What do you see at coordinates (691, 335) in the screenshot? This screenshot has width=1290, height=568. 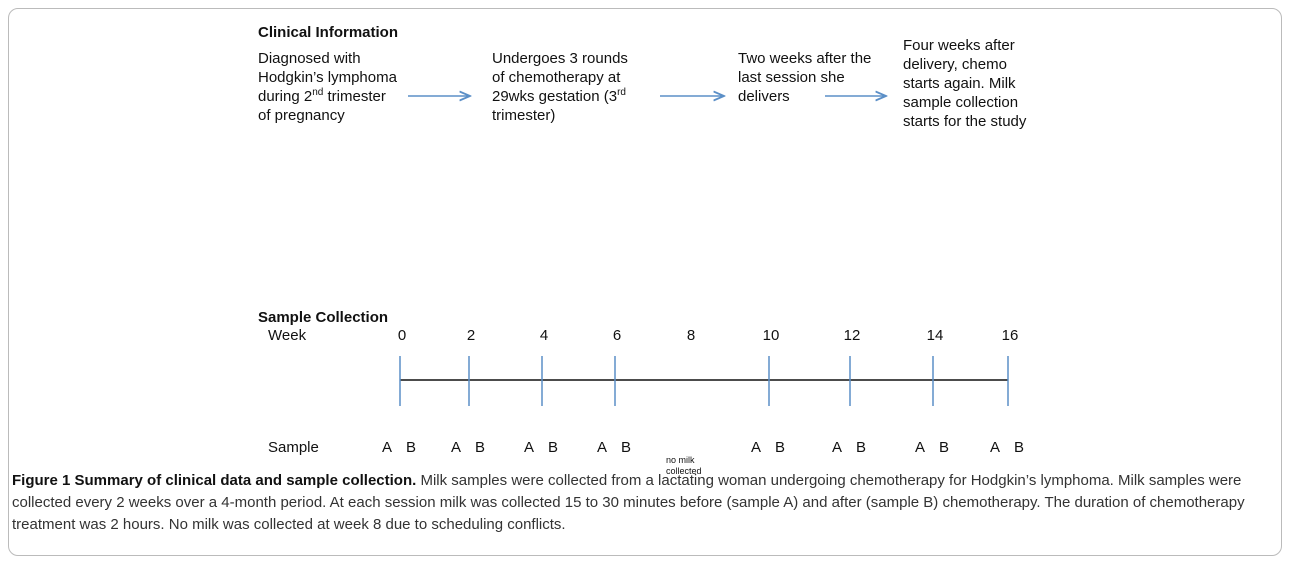 I see `week-number: 8` at bounding box center [691, 335].